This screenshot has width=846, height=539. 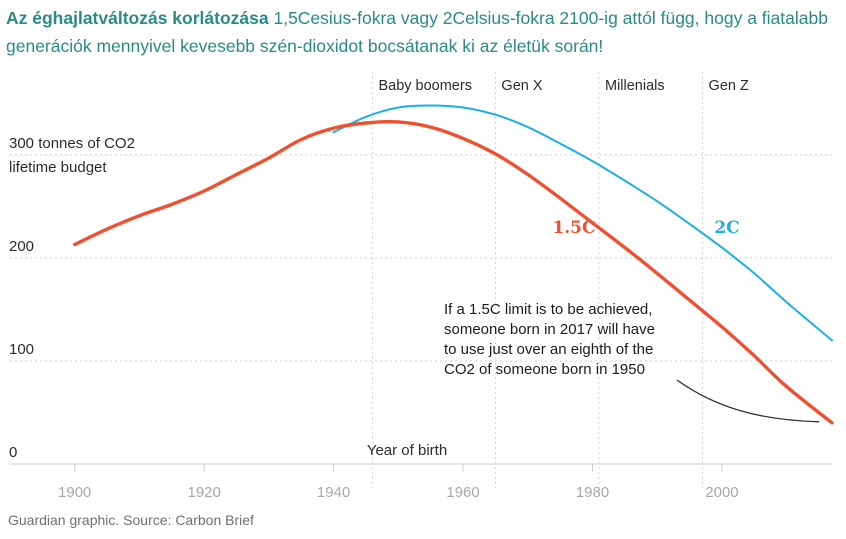 What do you see at coordinates (549, 329) in the screenshot?
I see `annotation-text: someone born in 2017 will have` at bounding box center [549, 329].